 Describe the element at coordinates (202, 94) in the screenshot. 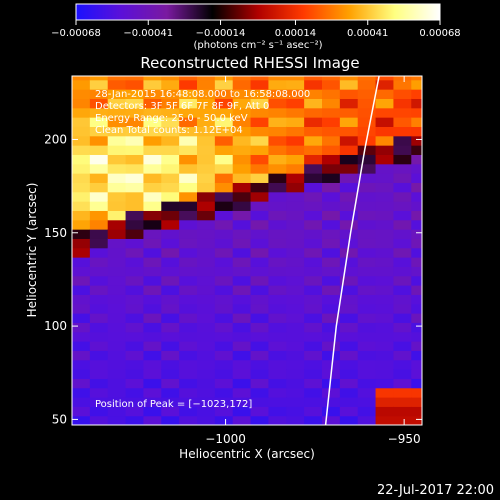

I see `annotation-time-range: 28-Jan-2015 16:48:08.000 to 16:58:08.000` at that location.